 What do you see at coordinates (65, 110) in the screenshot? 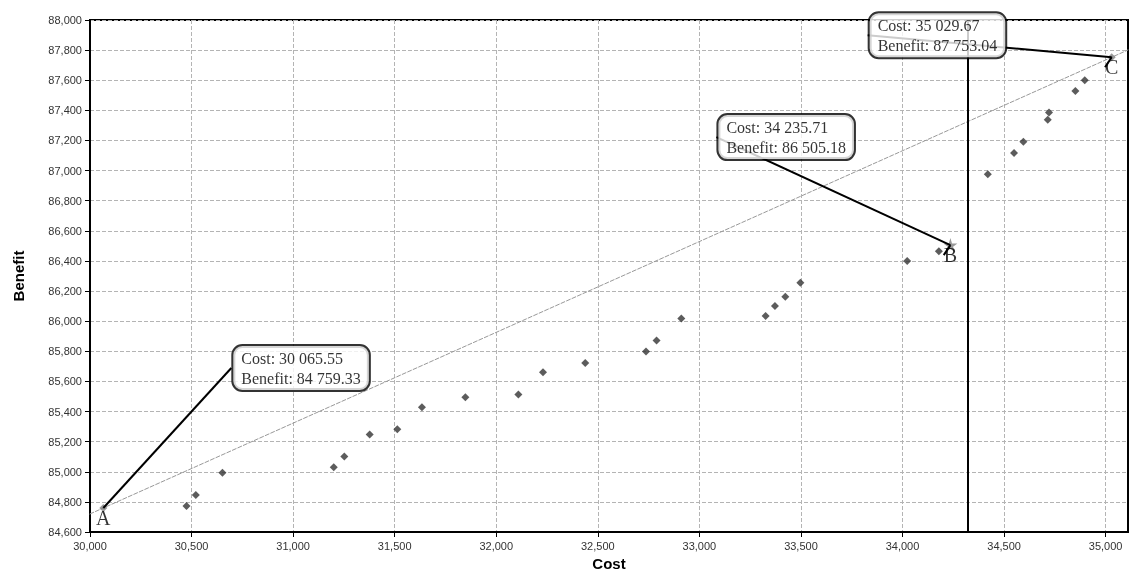
I see `y-tick-label: 87,400` at bounding box center [65, 110].